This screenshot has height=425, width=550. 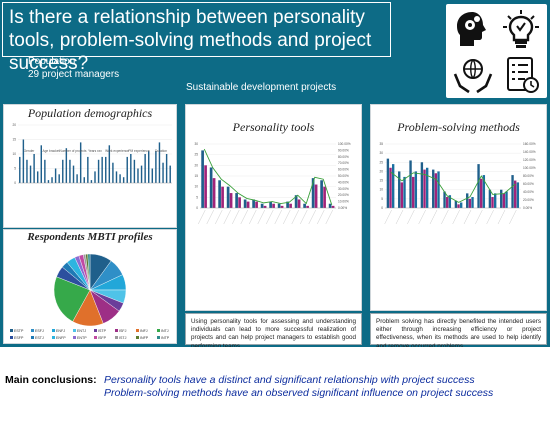 What do you see at coordinates (529, 144) in the screenshot?
I see `y2-tick-label: 160.00%` at bounding box center [529, 144].